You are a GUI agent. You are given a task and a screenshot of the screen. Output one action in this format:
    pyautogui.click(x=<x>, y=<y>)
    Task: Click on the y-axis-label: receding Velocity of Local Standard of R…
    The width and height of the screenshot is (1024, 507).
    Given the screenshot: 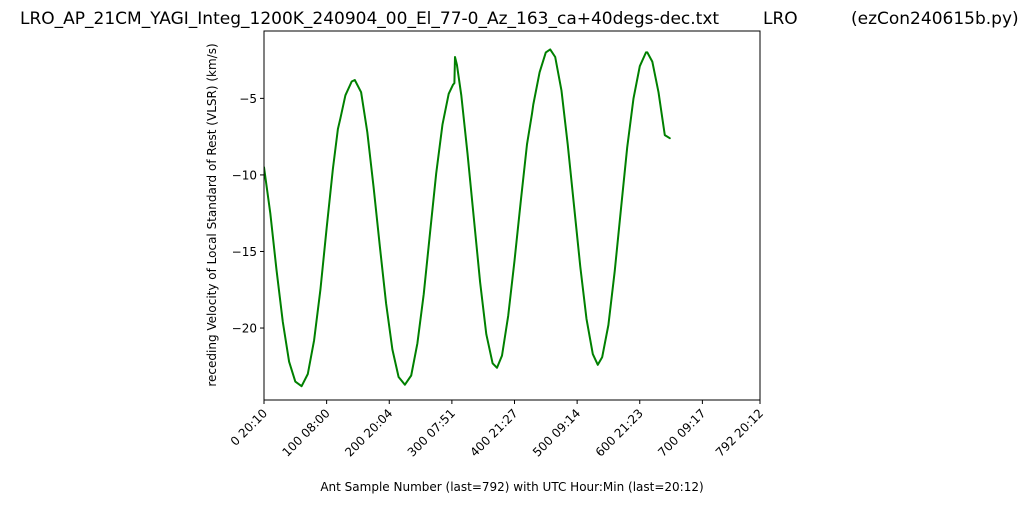 What is the action you would take?
    pyautogui.click(x=212, y=214)
    